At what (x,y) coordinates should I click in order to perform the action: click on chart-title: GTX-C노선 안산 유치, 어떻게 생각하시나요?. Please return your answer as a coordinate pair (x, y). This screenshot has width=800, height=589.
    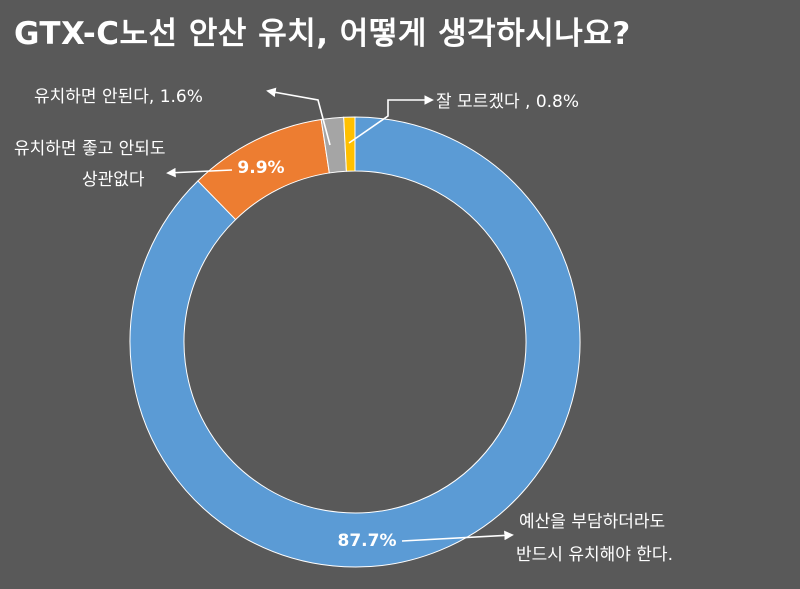
    Looking at the image, I should click on (322, 34).